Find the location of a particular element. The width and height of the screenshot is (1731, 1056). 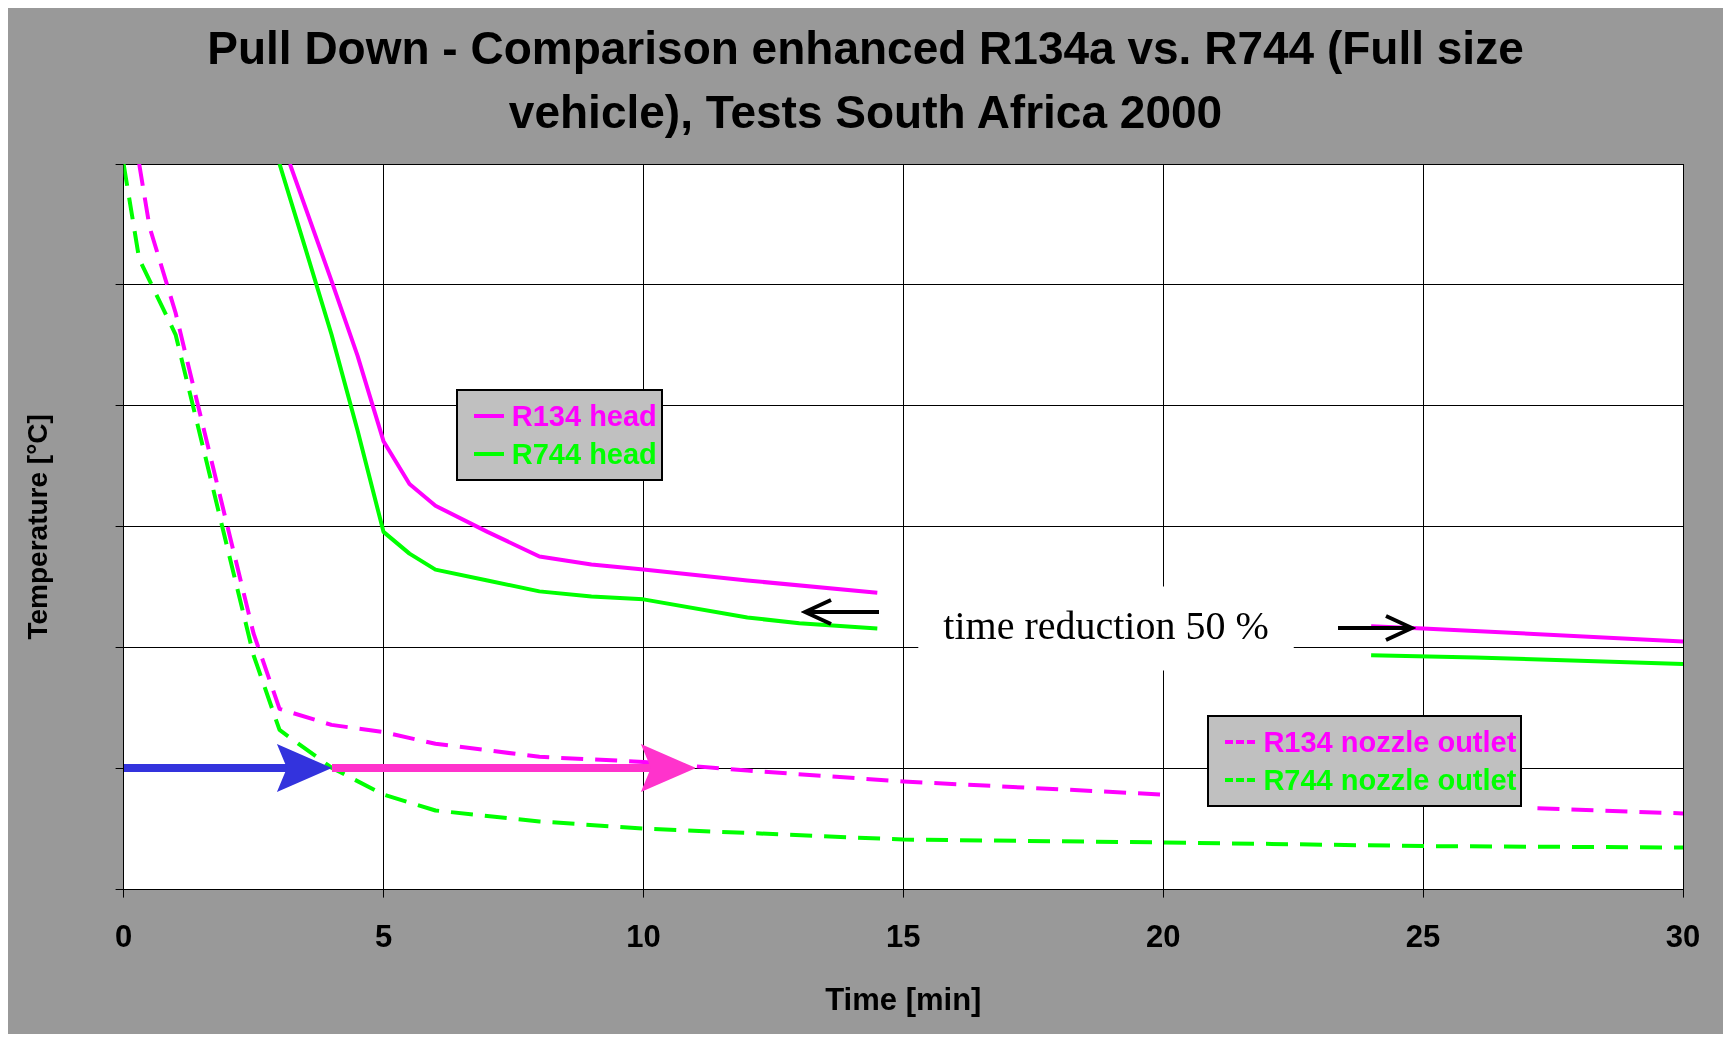

legend-label: R744 head is located at coordinates (584, 454).